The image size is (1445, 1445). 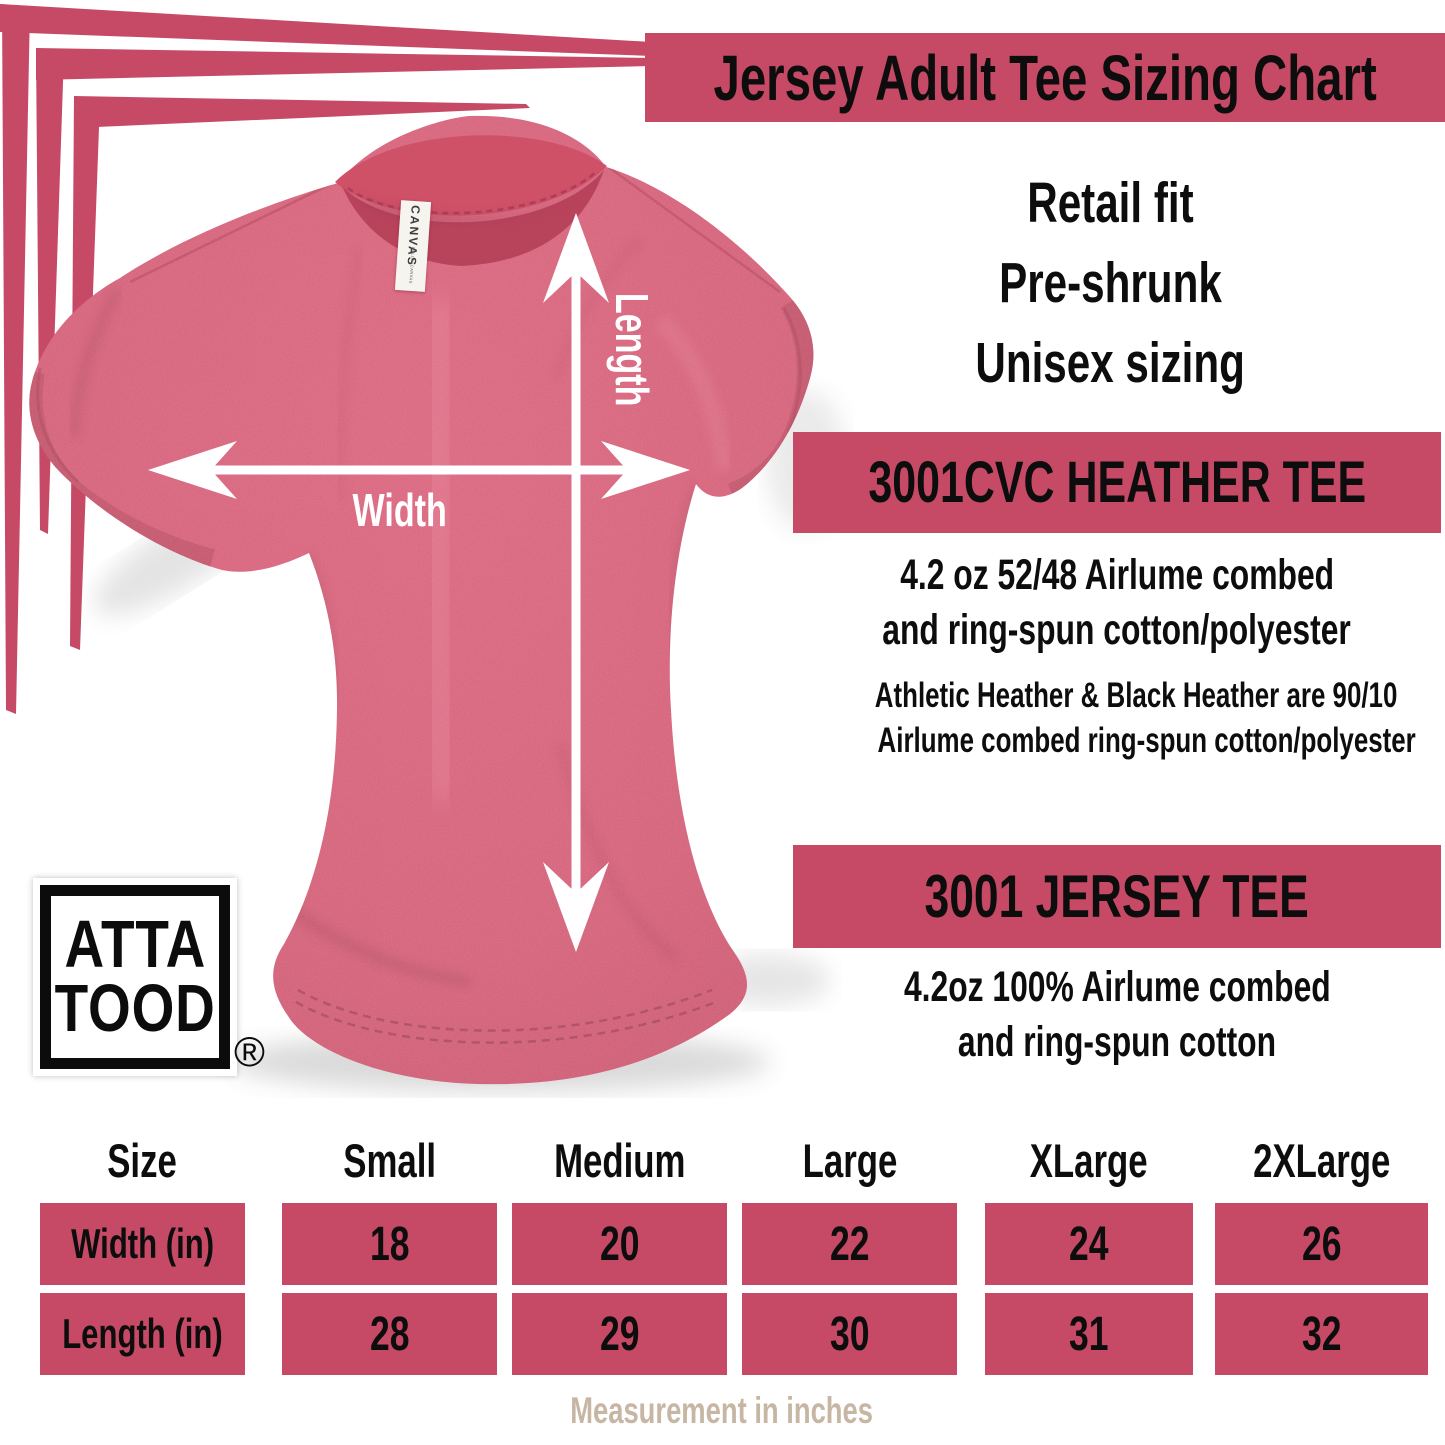 I want to click on product2-banner: 3001 JERSEY TEE, so click(x=1117, y=896).